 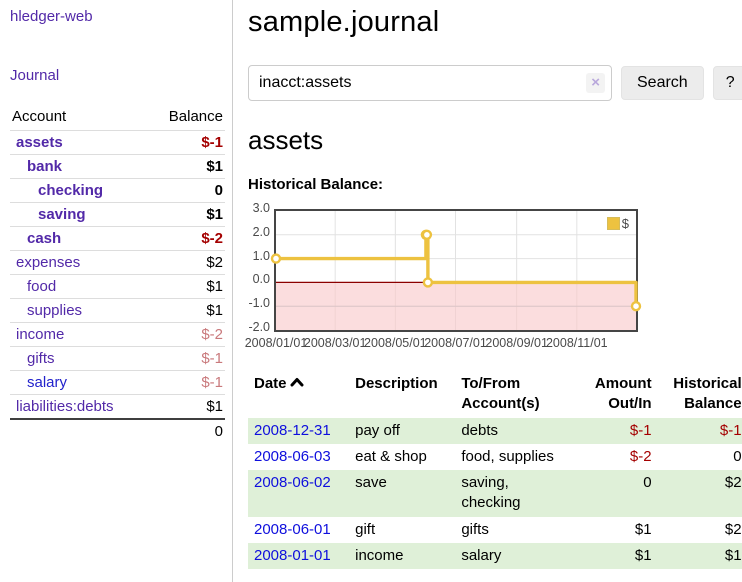 What do you see at coordinates (500, 394) in the screenshot?
I see `register-header-to-from: To/From Account(s)` at bounding box center [500, 394].